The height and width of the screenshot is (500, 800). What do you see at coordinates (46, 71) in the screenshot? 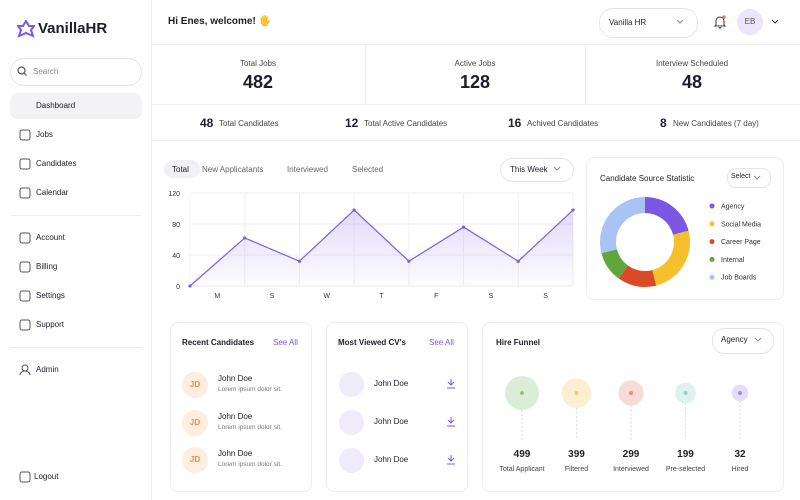
I see `search-placeholder: Search` at bounding box center [46, 71].